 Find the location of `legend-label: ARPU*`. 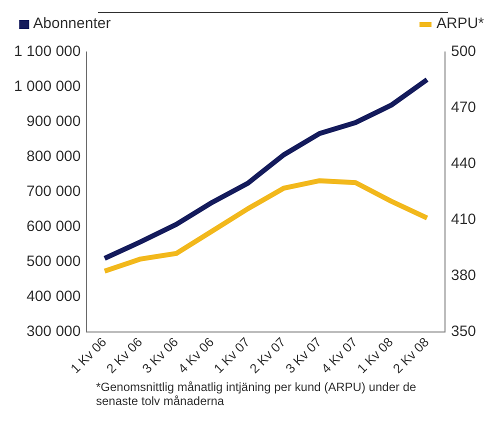

legend-label: ARPU* is located at coordinates (460, 23).